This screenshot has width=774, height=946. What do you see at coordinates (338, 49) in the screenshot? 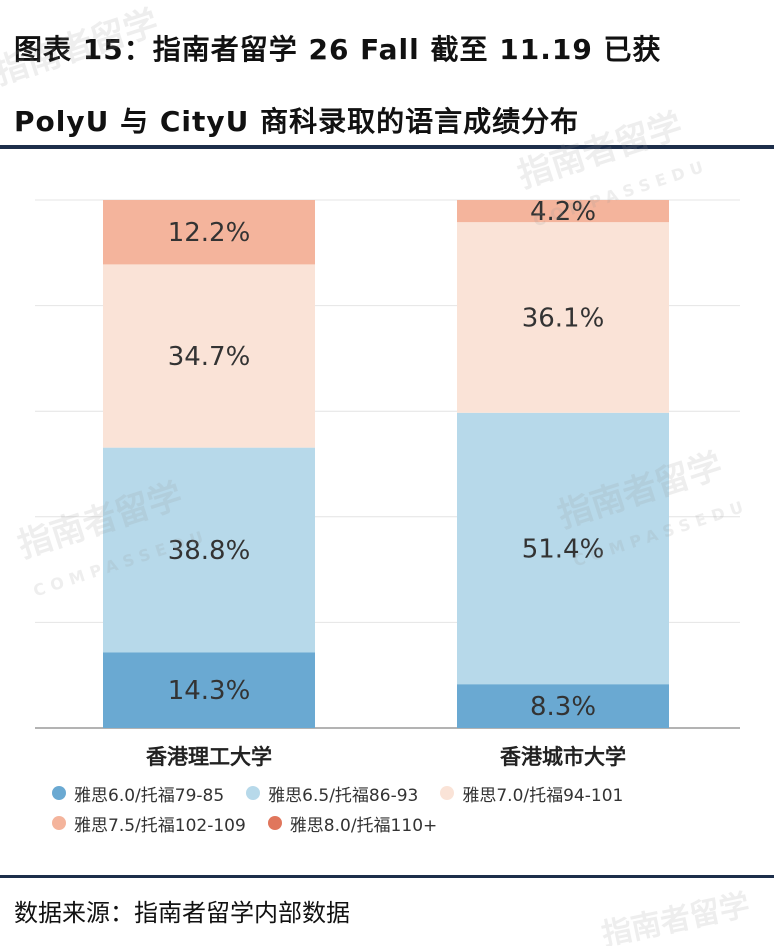
I see `figure-title-line-1: 图表 15：指南者留学 26 Fall 截至 11.19 已获` at bounding box center [338, 49].